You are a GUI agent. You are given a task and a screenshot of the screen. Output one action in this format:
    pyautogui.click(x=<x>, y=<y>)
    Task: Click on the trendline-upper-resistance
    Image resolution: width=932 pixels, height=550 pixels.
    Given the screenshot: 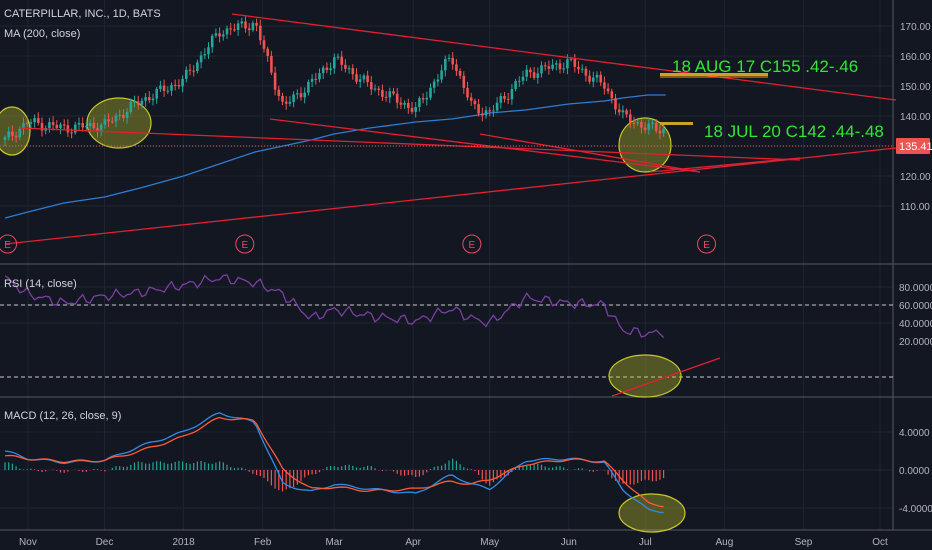 What is the action you would take?
    pyautogui.click(x=564, y=57)
    